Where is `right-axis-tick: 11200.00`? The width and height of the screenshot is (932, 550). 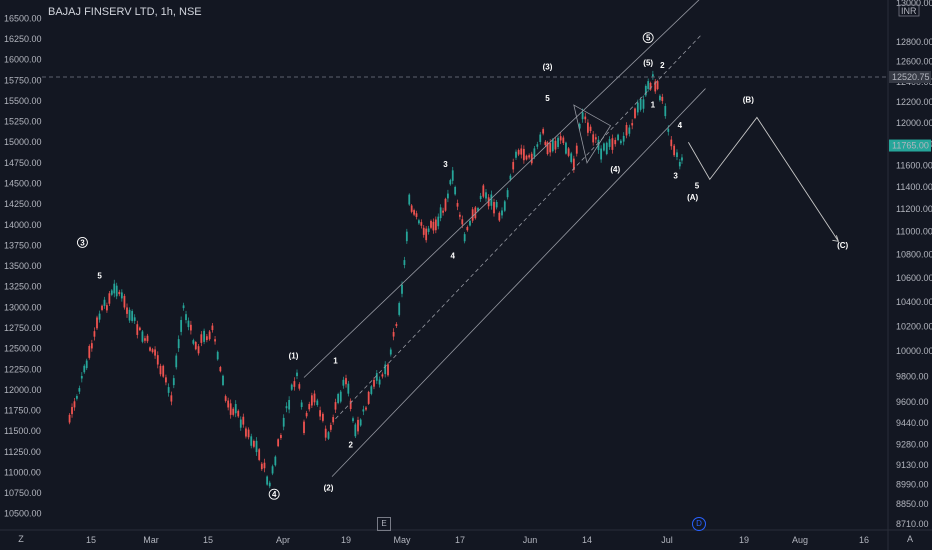
right-axis-tick: 11200.00 is located at coordinates (914, 209).